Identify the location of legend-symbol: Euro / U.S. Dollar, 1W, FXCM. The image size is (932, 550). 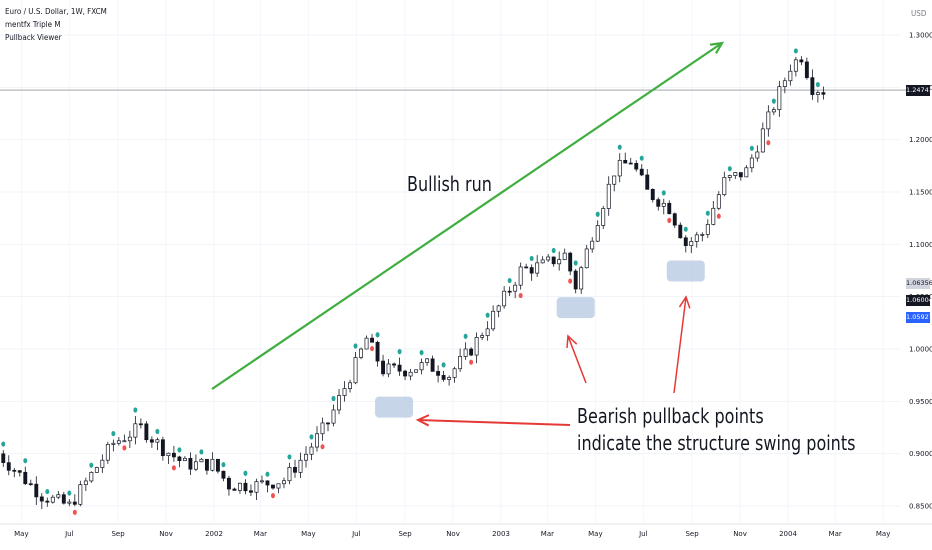
(56, 11).